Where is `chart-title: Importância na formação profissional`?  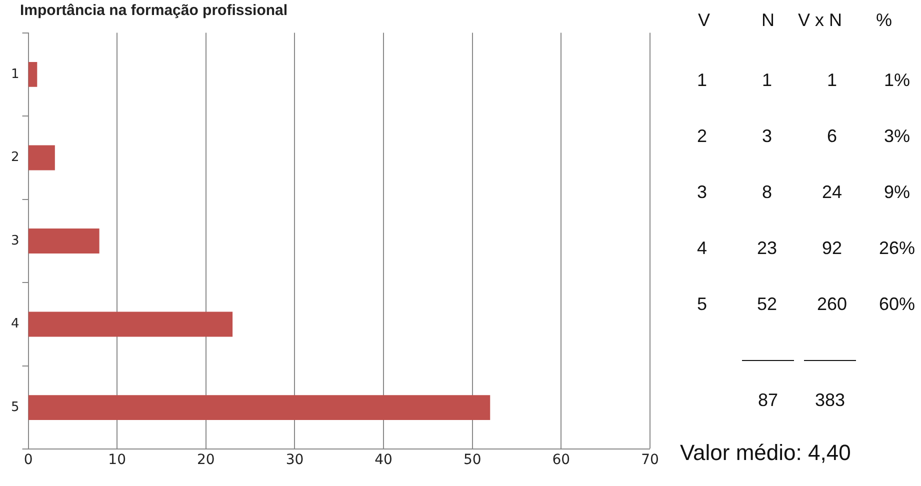 chart-title: Importância na formação profissional is located at coordinates (154, 10).